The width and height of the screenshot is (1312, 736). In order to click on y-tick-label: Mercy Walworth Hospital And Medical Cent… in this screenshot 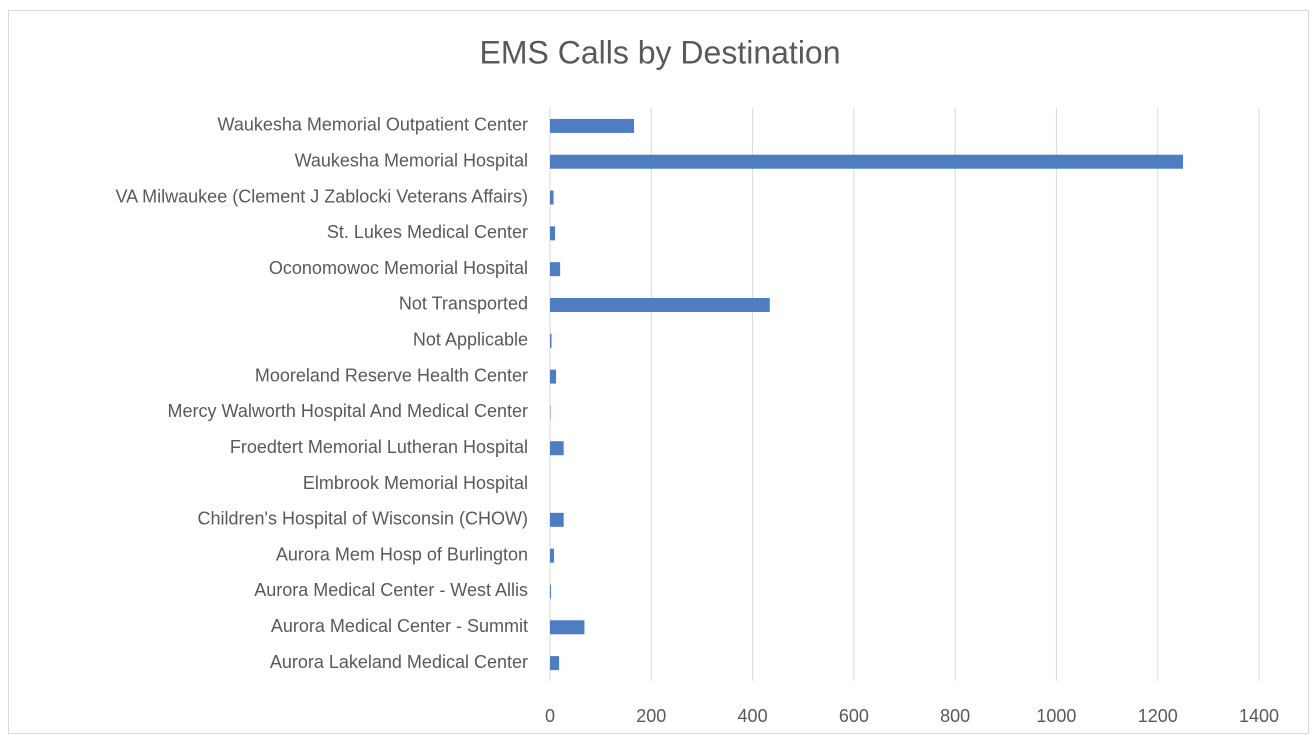, I will do `click(348, 411)`.